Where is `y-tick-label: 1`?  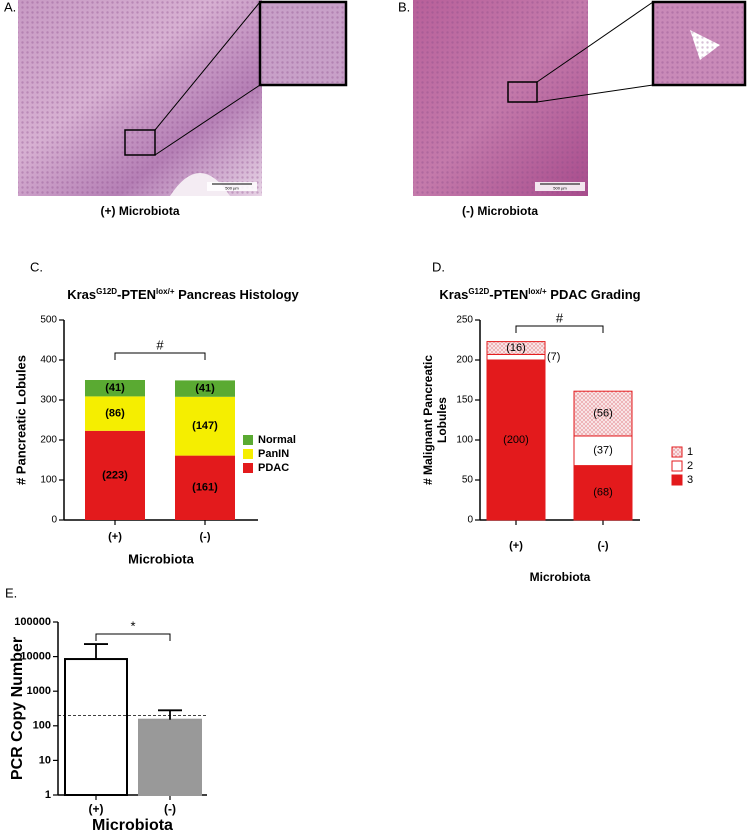
y-tick-label: 1 is located at coordinates (48, 795).